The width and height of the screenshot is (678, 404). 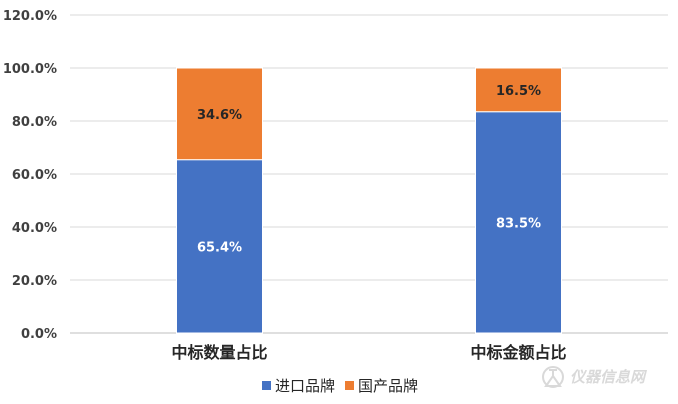 What do you see at coordinates (340, 386) in the screenshot?
I see `legend: 进口品牌 国产品牌` at bounding box center [340, 386].